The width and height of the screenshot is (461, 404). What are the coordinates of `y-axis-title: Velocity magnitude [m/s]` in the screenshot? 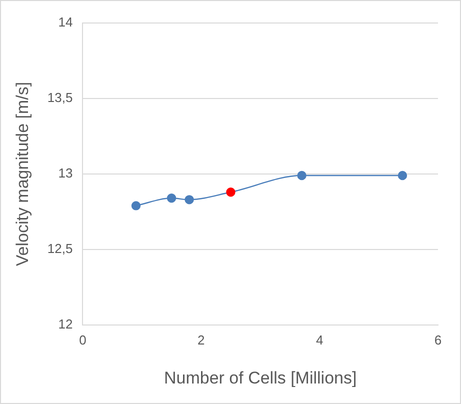 It's located at (22, 174).